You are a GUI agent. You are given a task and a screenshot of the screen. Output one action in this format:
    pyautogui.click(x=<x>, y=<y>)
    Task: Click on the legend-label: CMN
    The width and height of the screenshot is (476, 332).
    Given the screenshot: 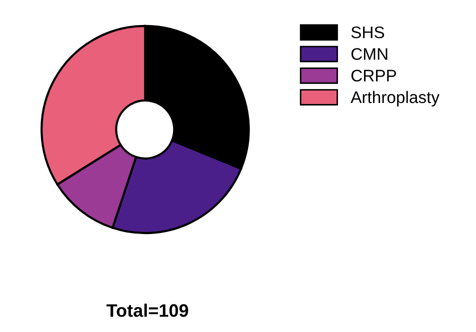 What is the action you would take?
    pyautogui.click(x=369, y=54)
    